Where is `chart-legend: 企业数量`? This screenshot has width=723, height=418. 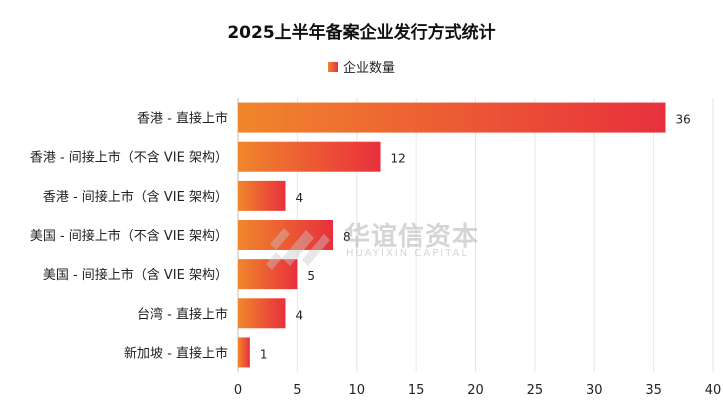 chart-legend: 企业数量 is located at coordinates (361, 66).